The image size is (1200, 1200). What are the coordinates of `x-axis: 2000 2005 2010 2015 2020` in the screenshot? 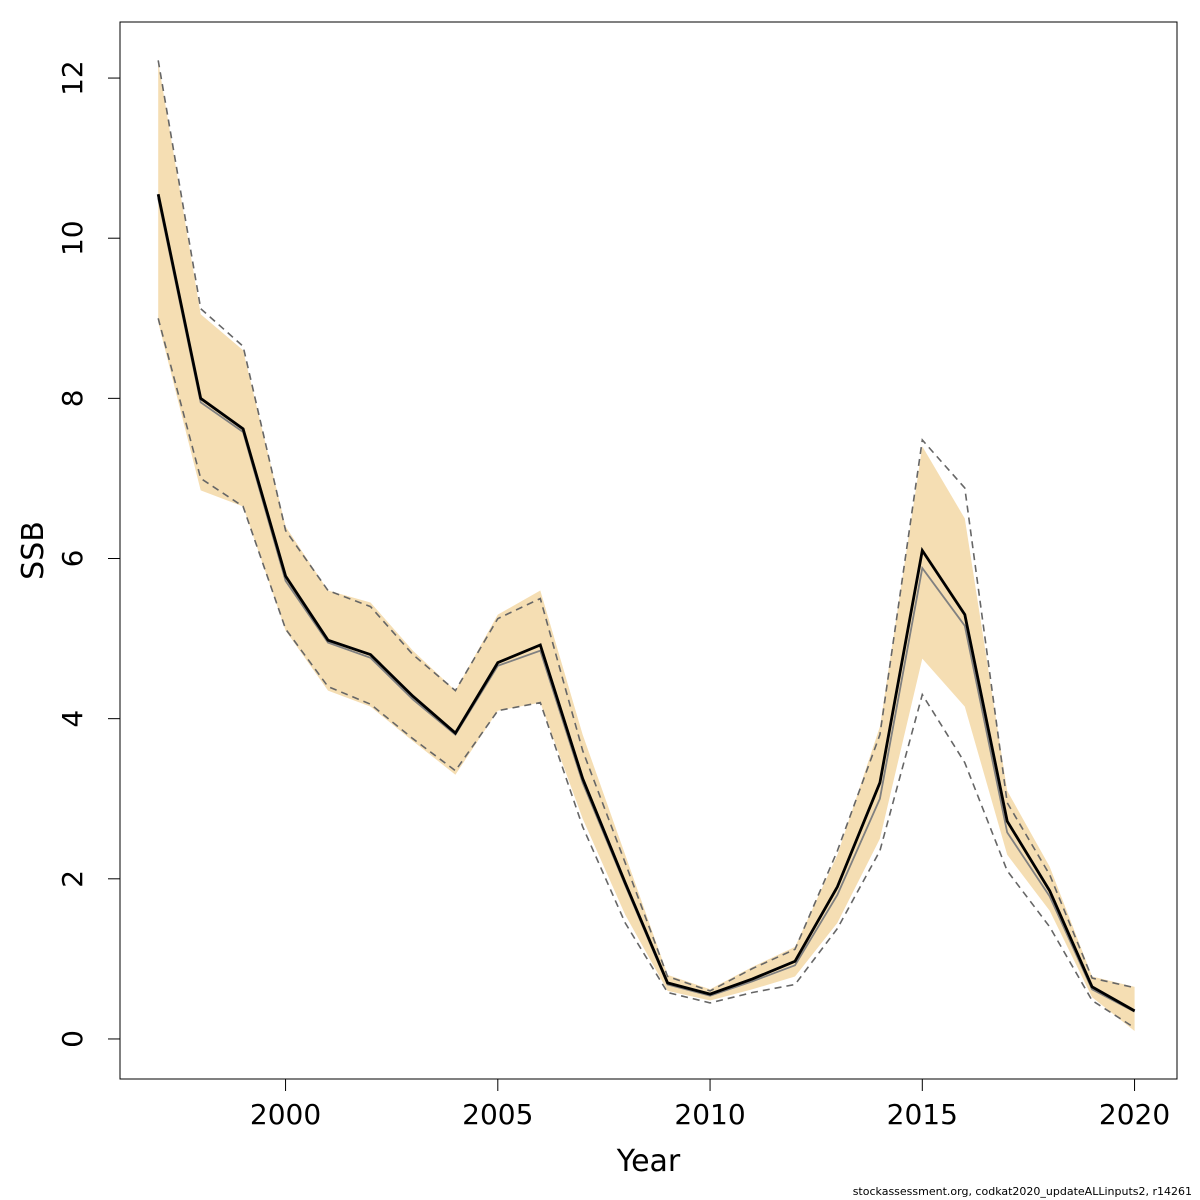 It's located at (710, 1104).